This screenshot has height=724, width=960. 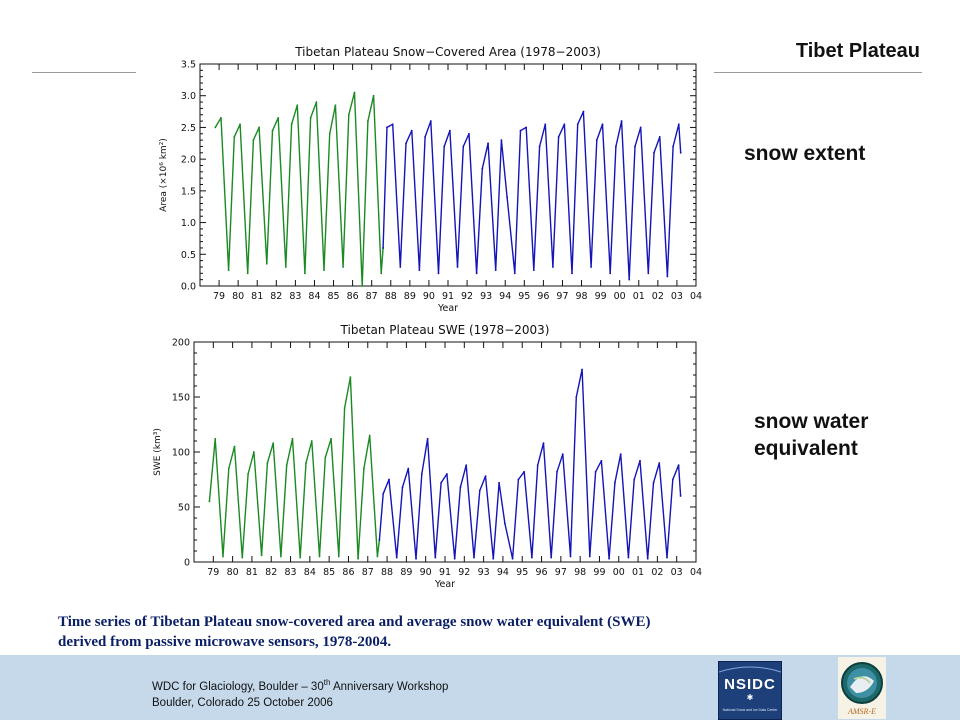 I want to click on x-tick-label: 94, so click(x=503, y=572).